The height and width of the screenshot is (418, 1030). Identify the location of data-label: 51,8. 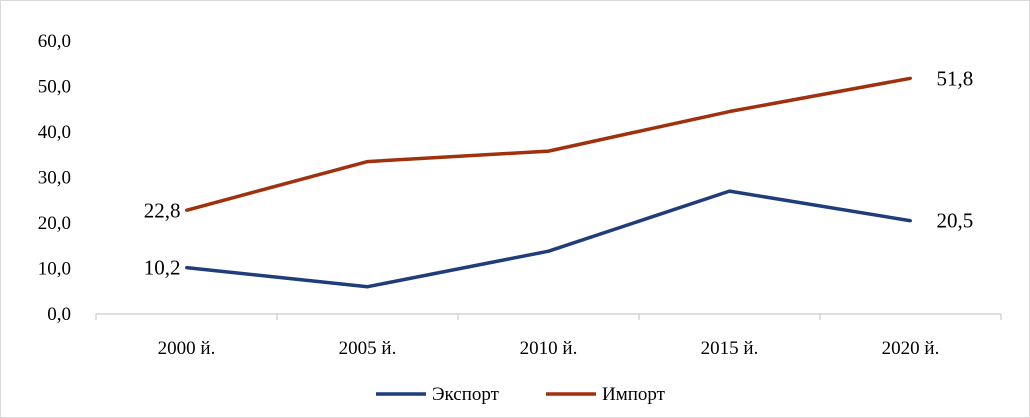
(955, 78).